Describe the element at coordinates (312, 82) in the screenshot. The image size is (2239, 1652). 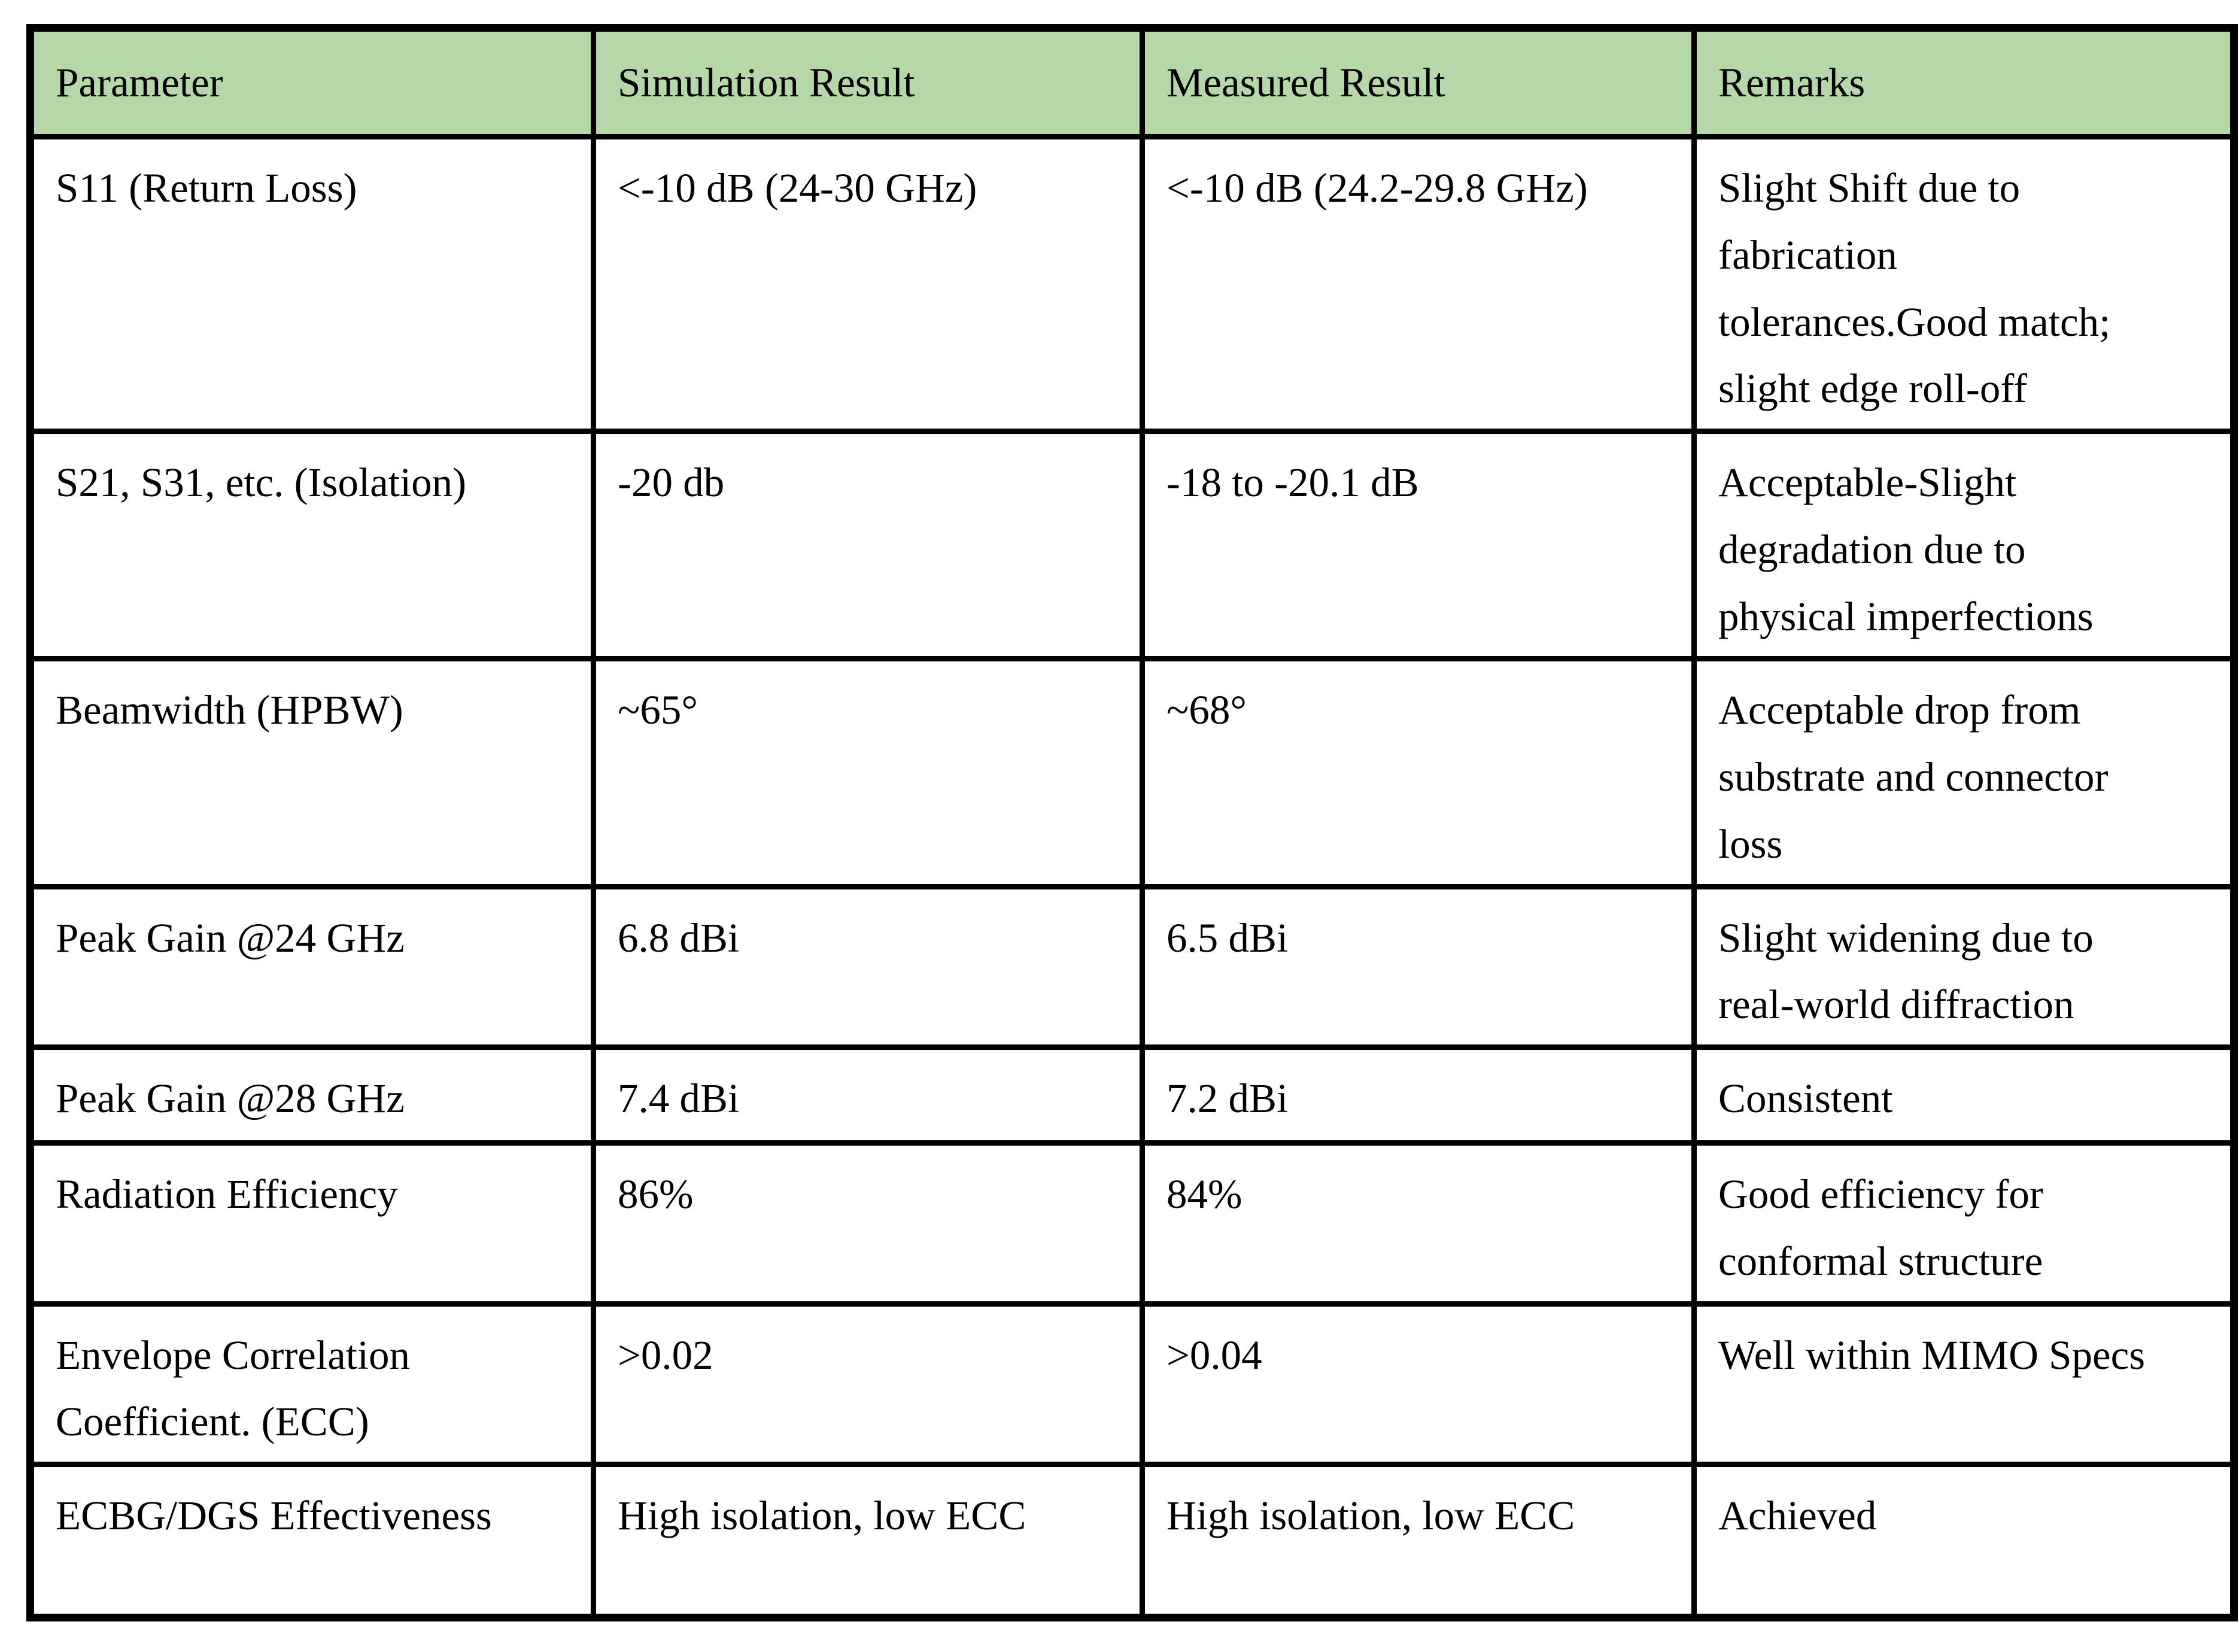
I see `column-header-parameter: Parameter` at that location.